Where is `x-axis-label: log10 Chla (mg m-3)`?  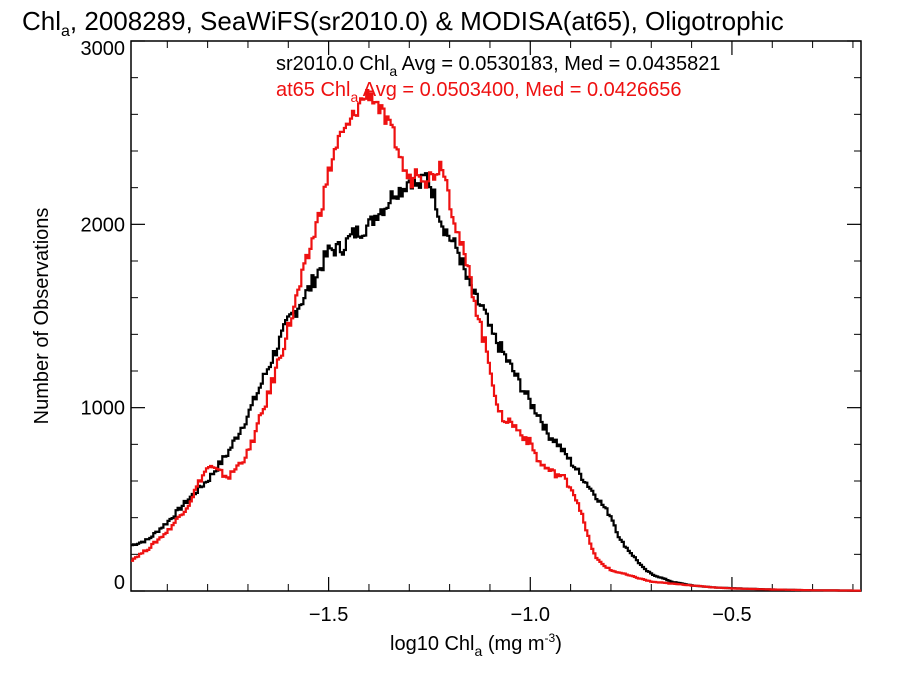 x-axis-label: log10 Chla (mg m-3) is located at coordinates (476, 645).